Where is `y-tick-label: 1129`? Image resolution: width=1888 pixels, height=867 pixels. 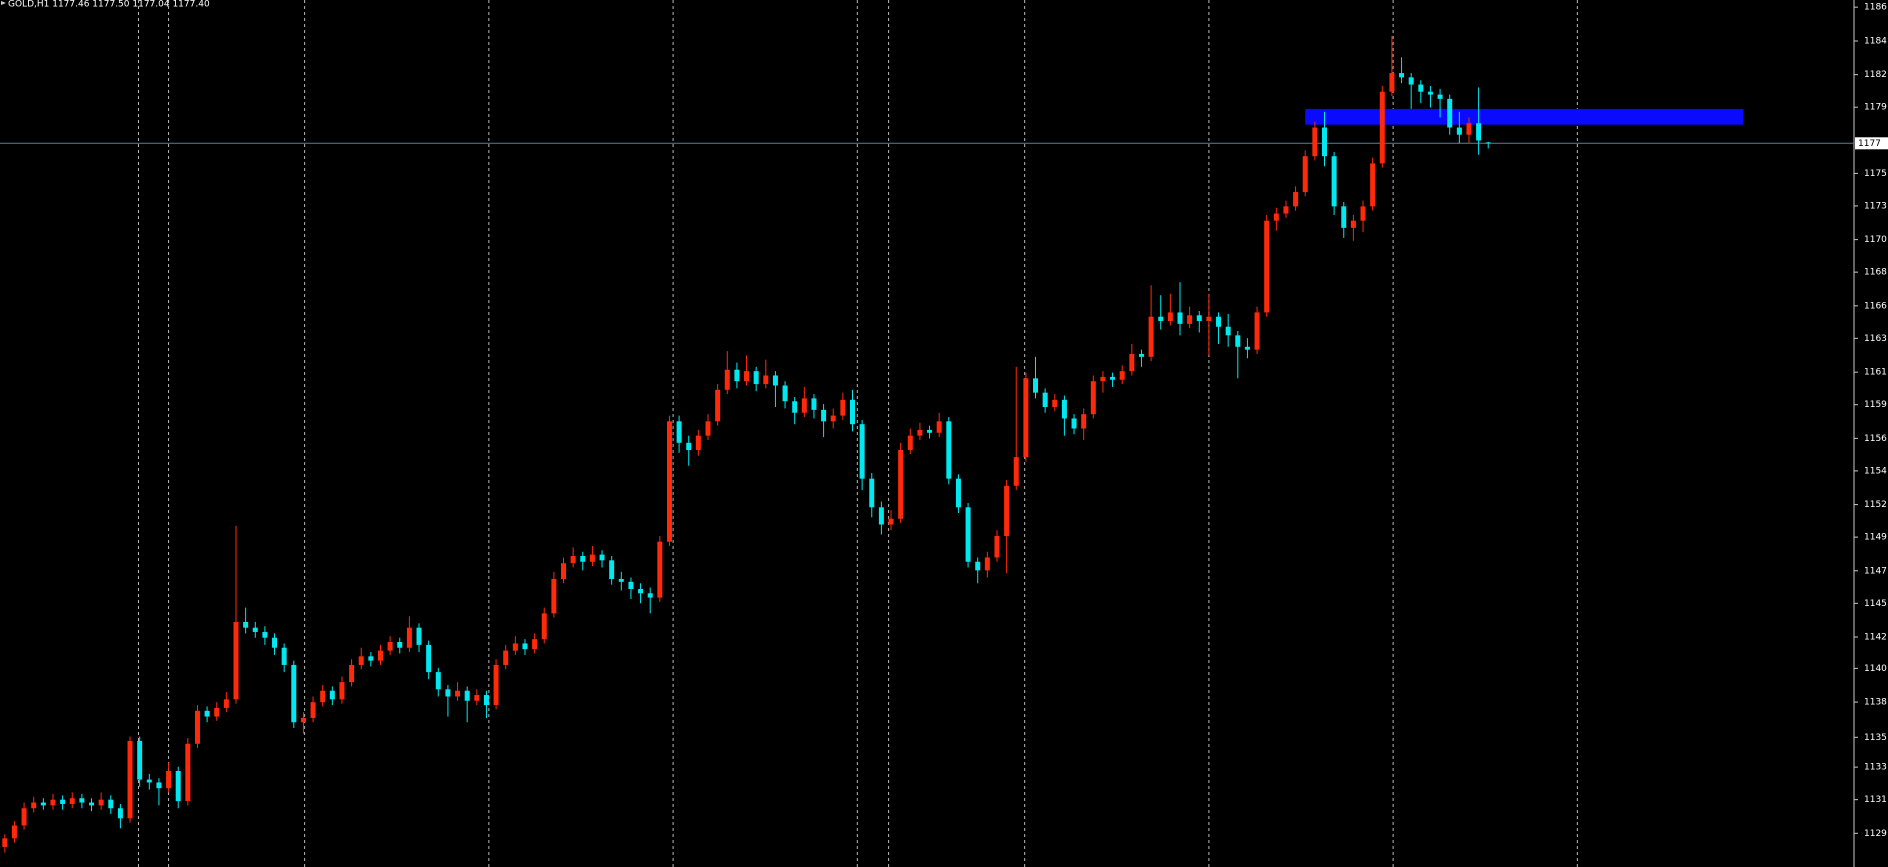
y-tick-label: 1129 is located at coordinates (1875, 834).